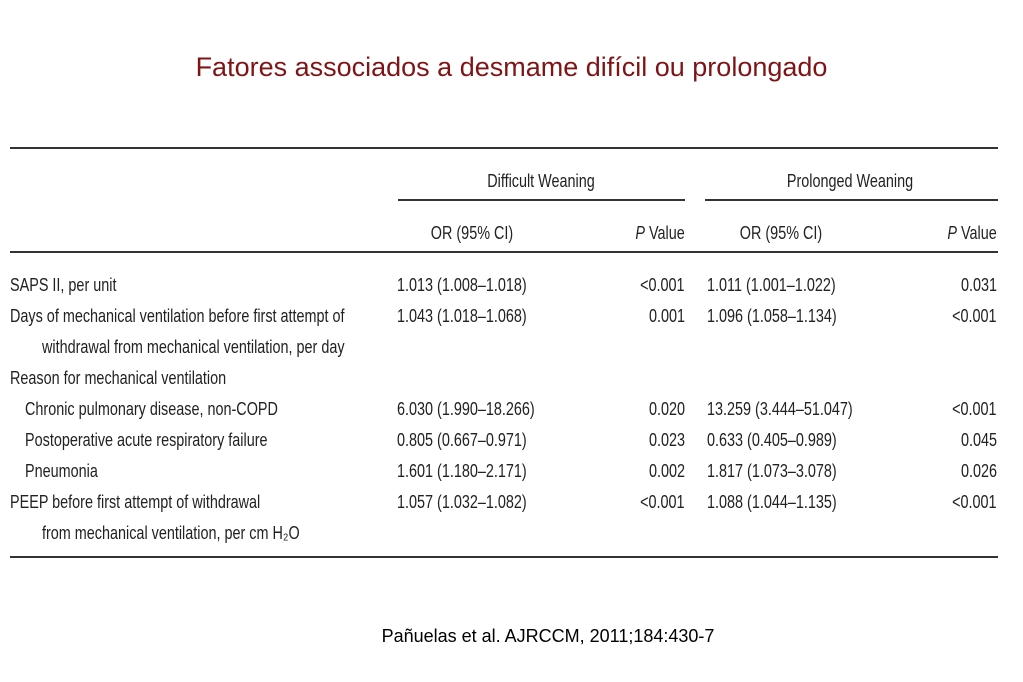 The height and width of the screenshot is (682, 1023). I want to click on cell: 0.031, so click(978, 285).